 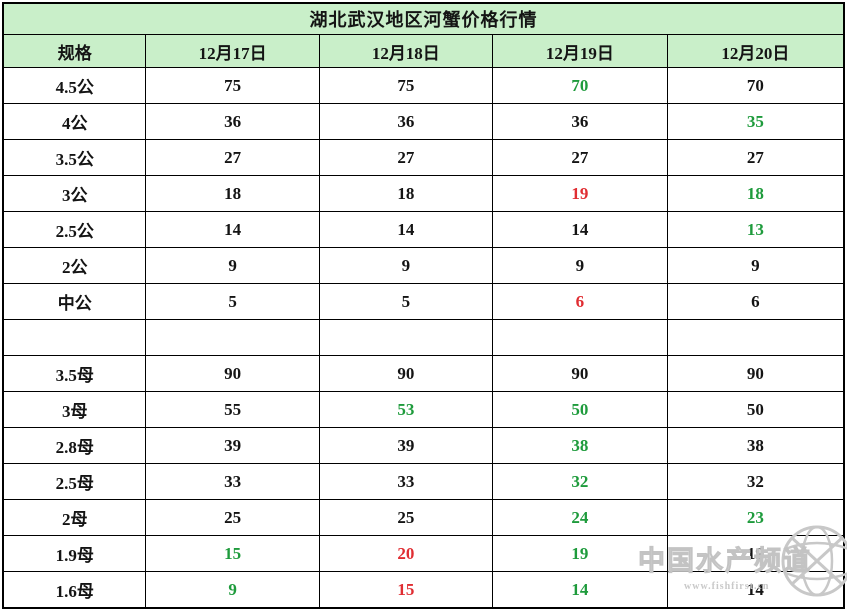 I want to click on table-title: 湖北武汉地区河蟹价格行情, so click(x=423, y=18).